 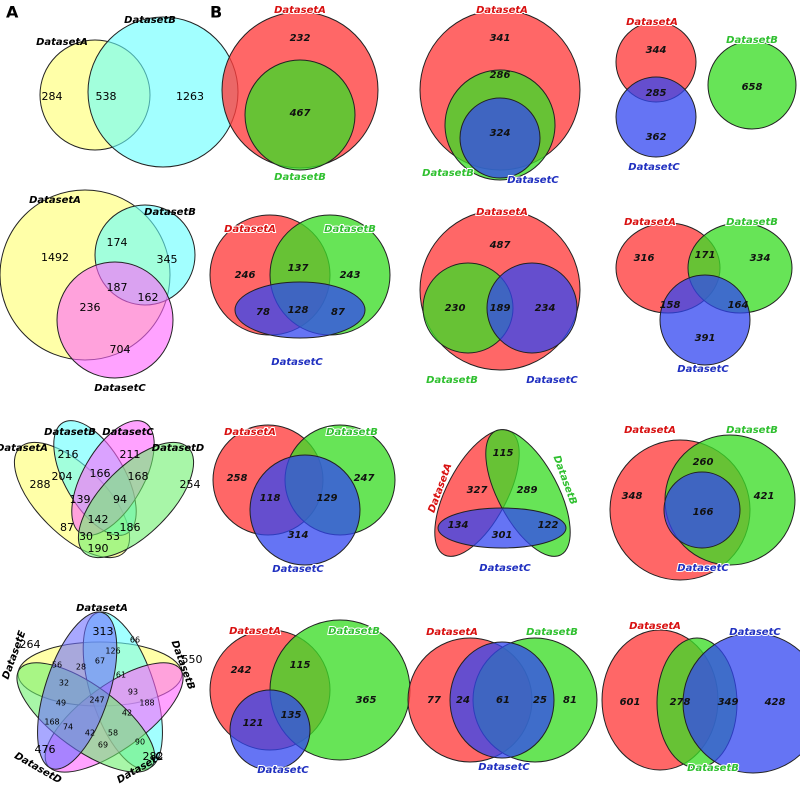 What do you see at coordinates (190, 484) in the screenshot?
I see `region-count: 254` at bounding box center [190, 484].